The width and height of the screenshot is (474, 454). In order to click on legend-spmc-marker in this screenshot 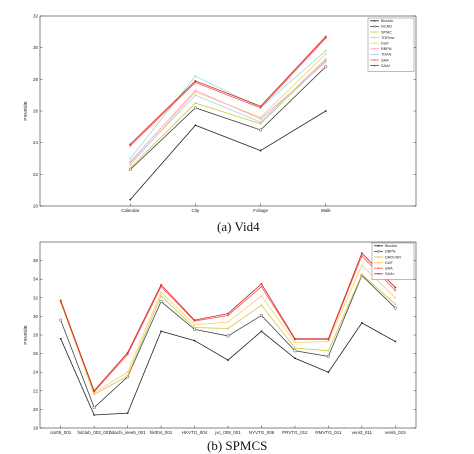, I will do `click(374, 32)`.